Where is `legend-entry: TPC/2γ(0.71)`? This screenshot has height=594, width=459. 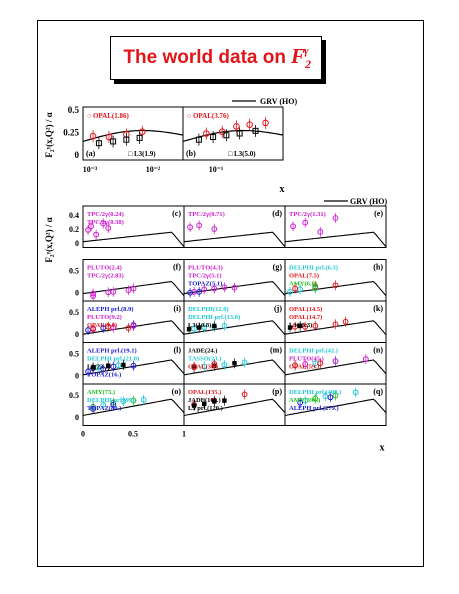 legend-entry: TPC/2γ(0.71) is located at coordinates (206, 214).